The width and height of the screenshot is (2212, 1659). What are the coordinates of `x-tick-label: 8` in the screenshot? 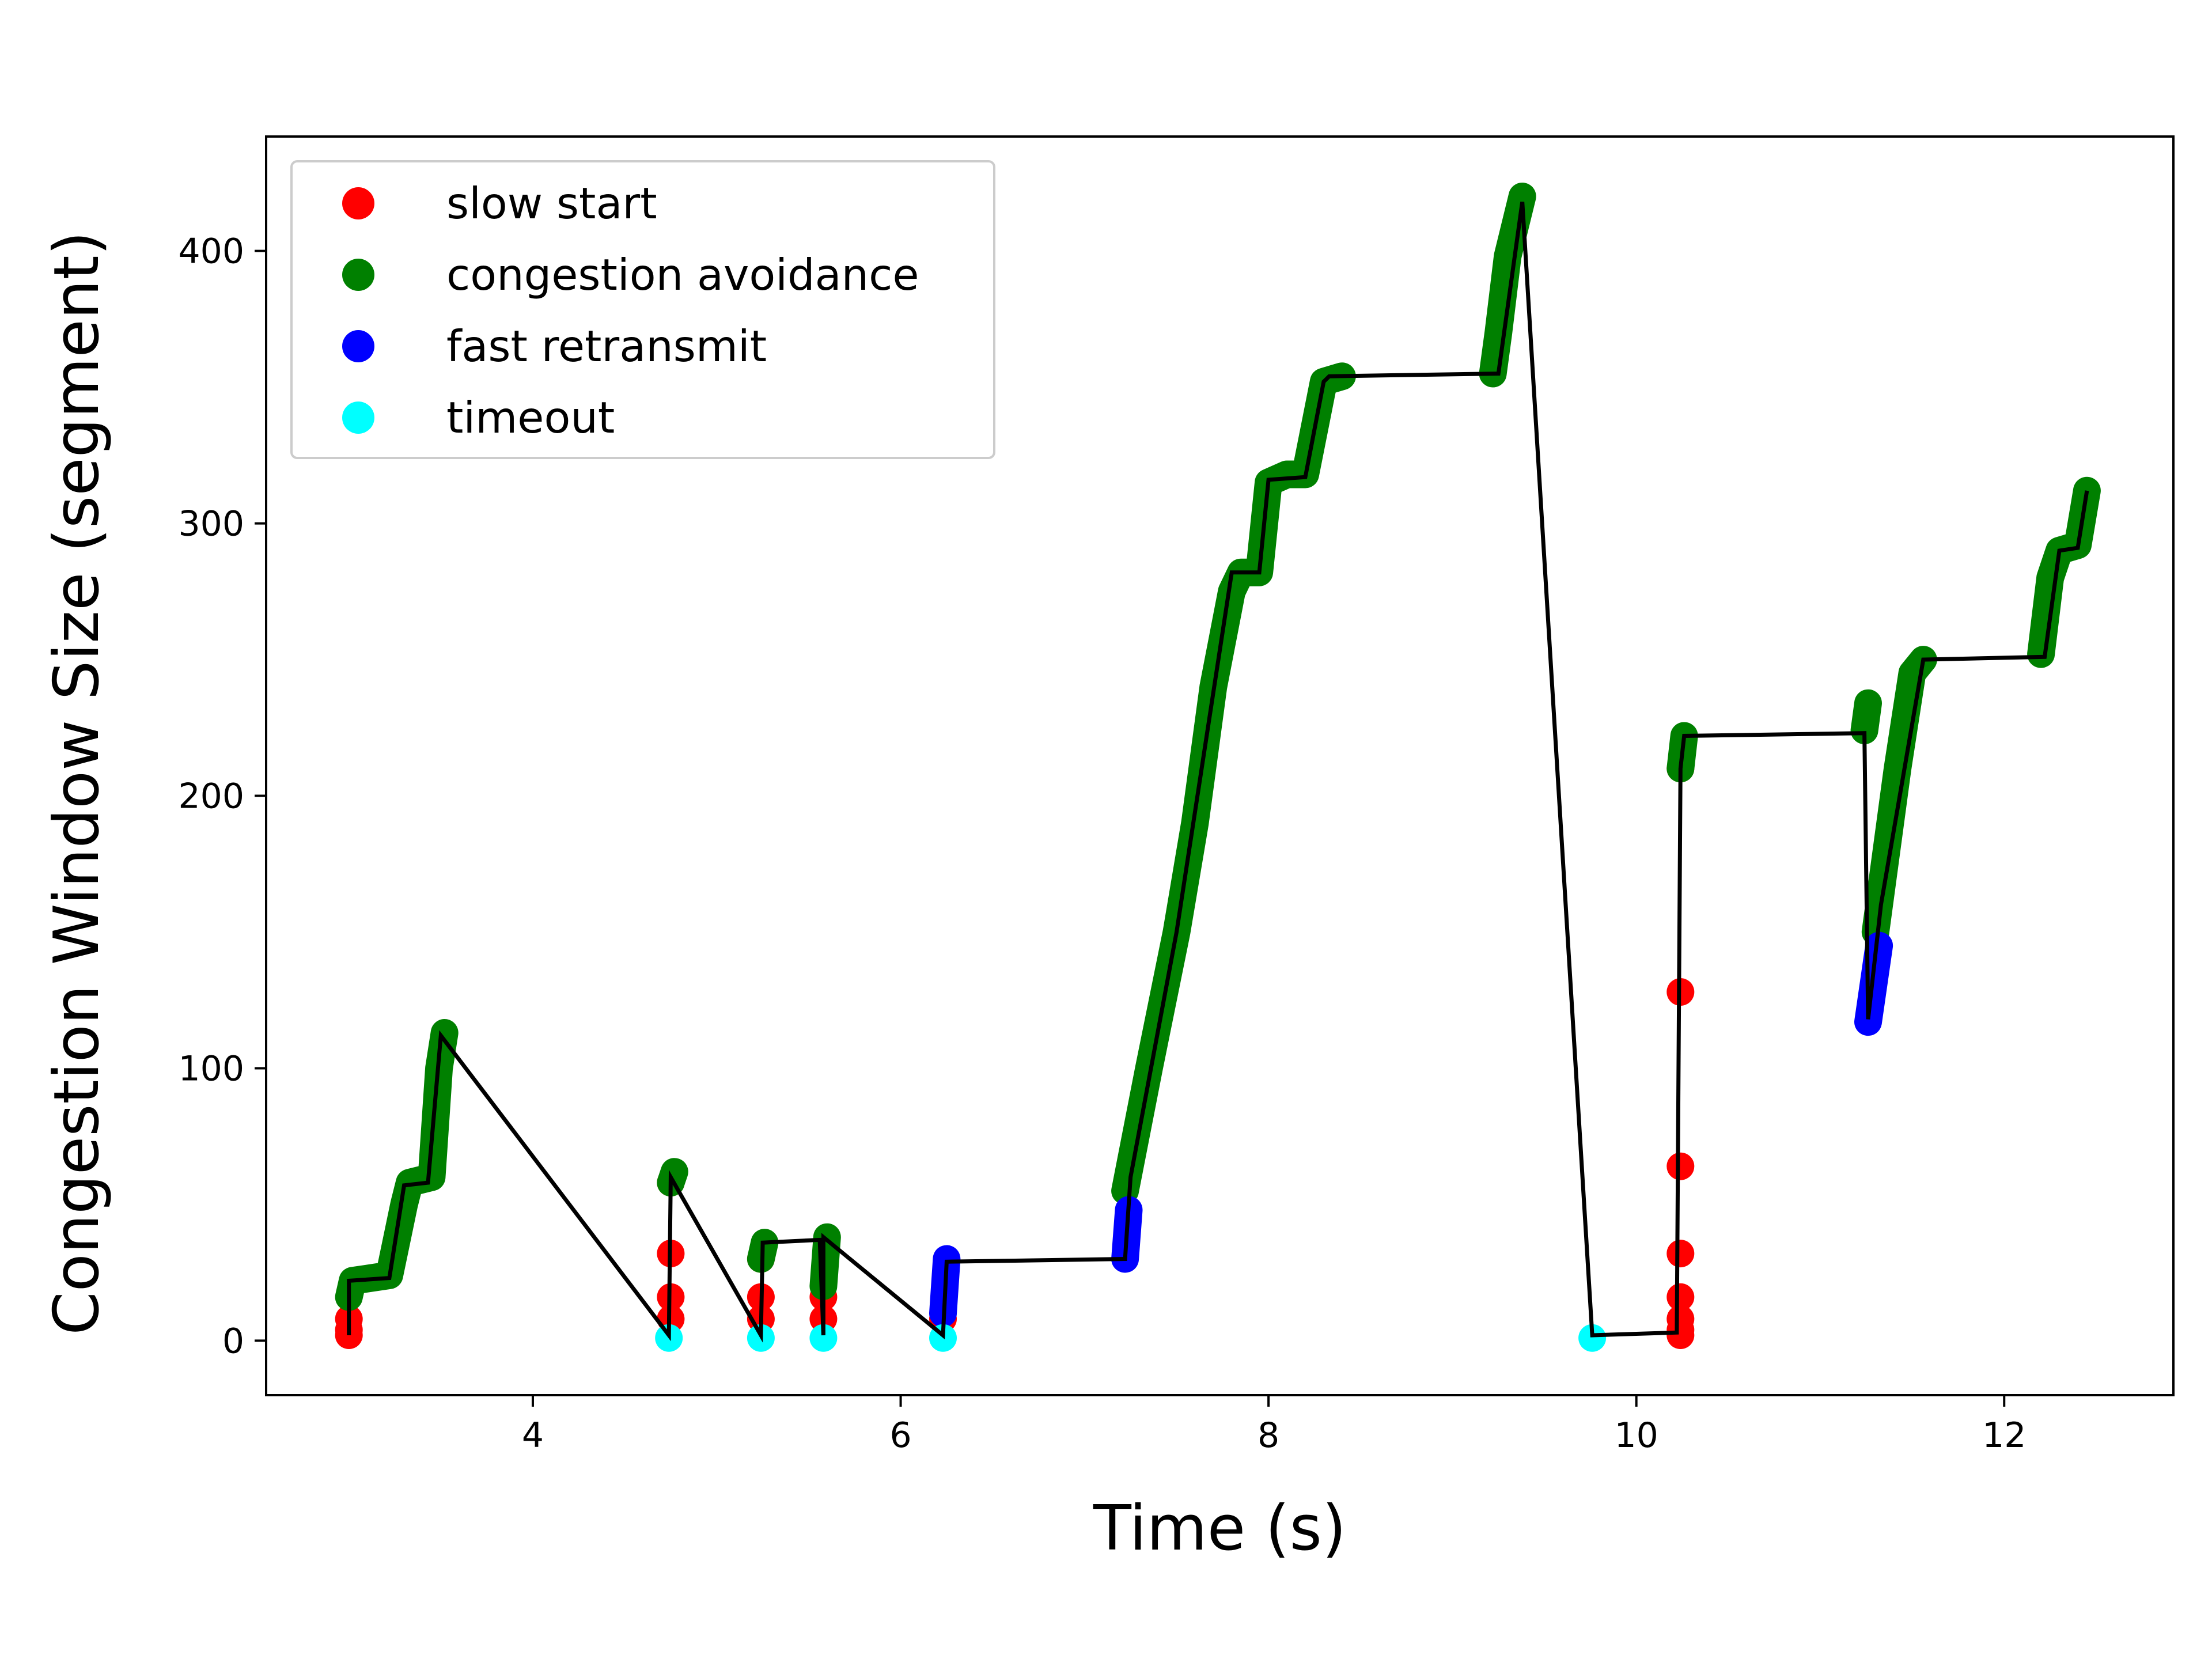 It's located at (1268, 1435).